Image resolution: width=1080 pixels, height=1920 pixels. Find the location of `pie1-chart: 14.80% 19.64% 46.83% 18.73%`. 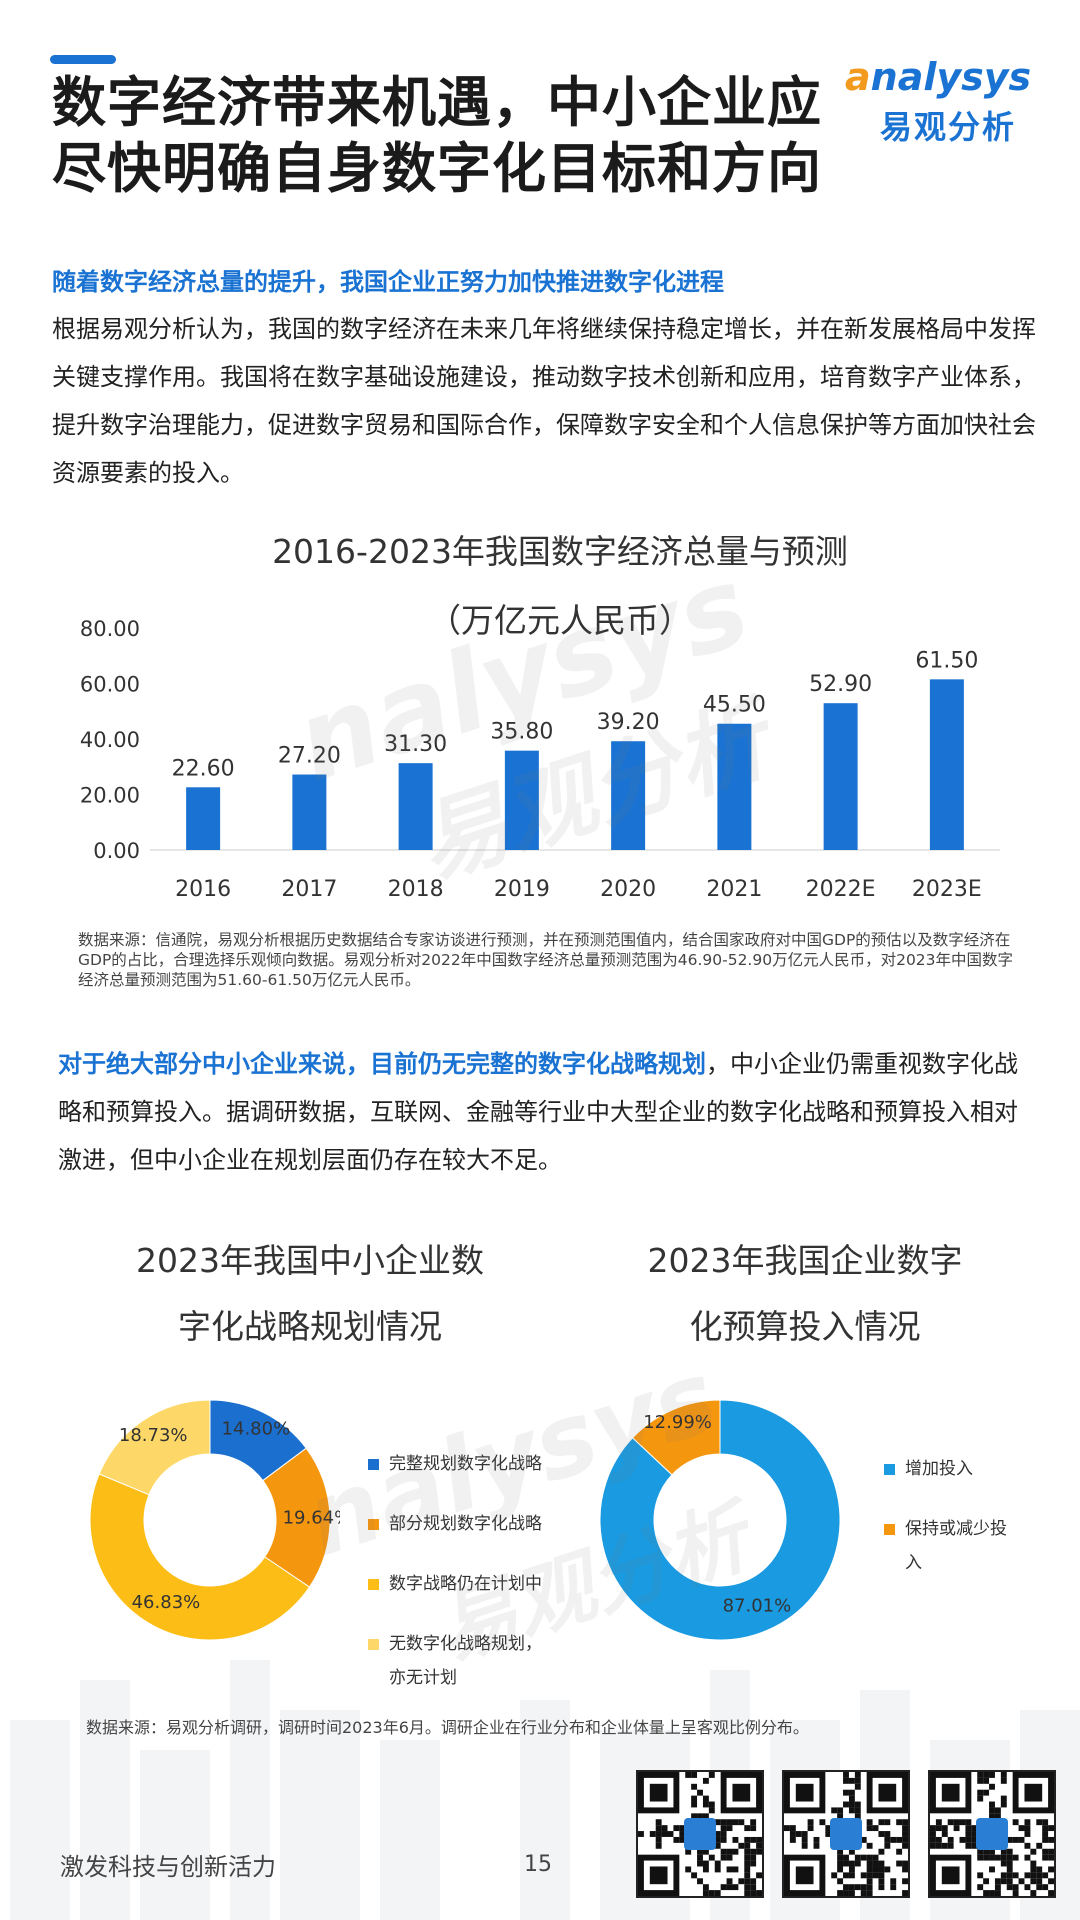

pie1-chart: 14.80% 19.64% 46.83% 18.73% is located at coordinates (214, 1520).